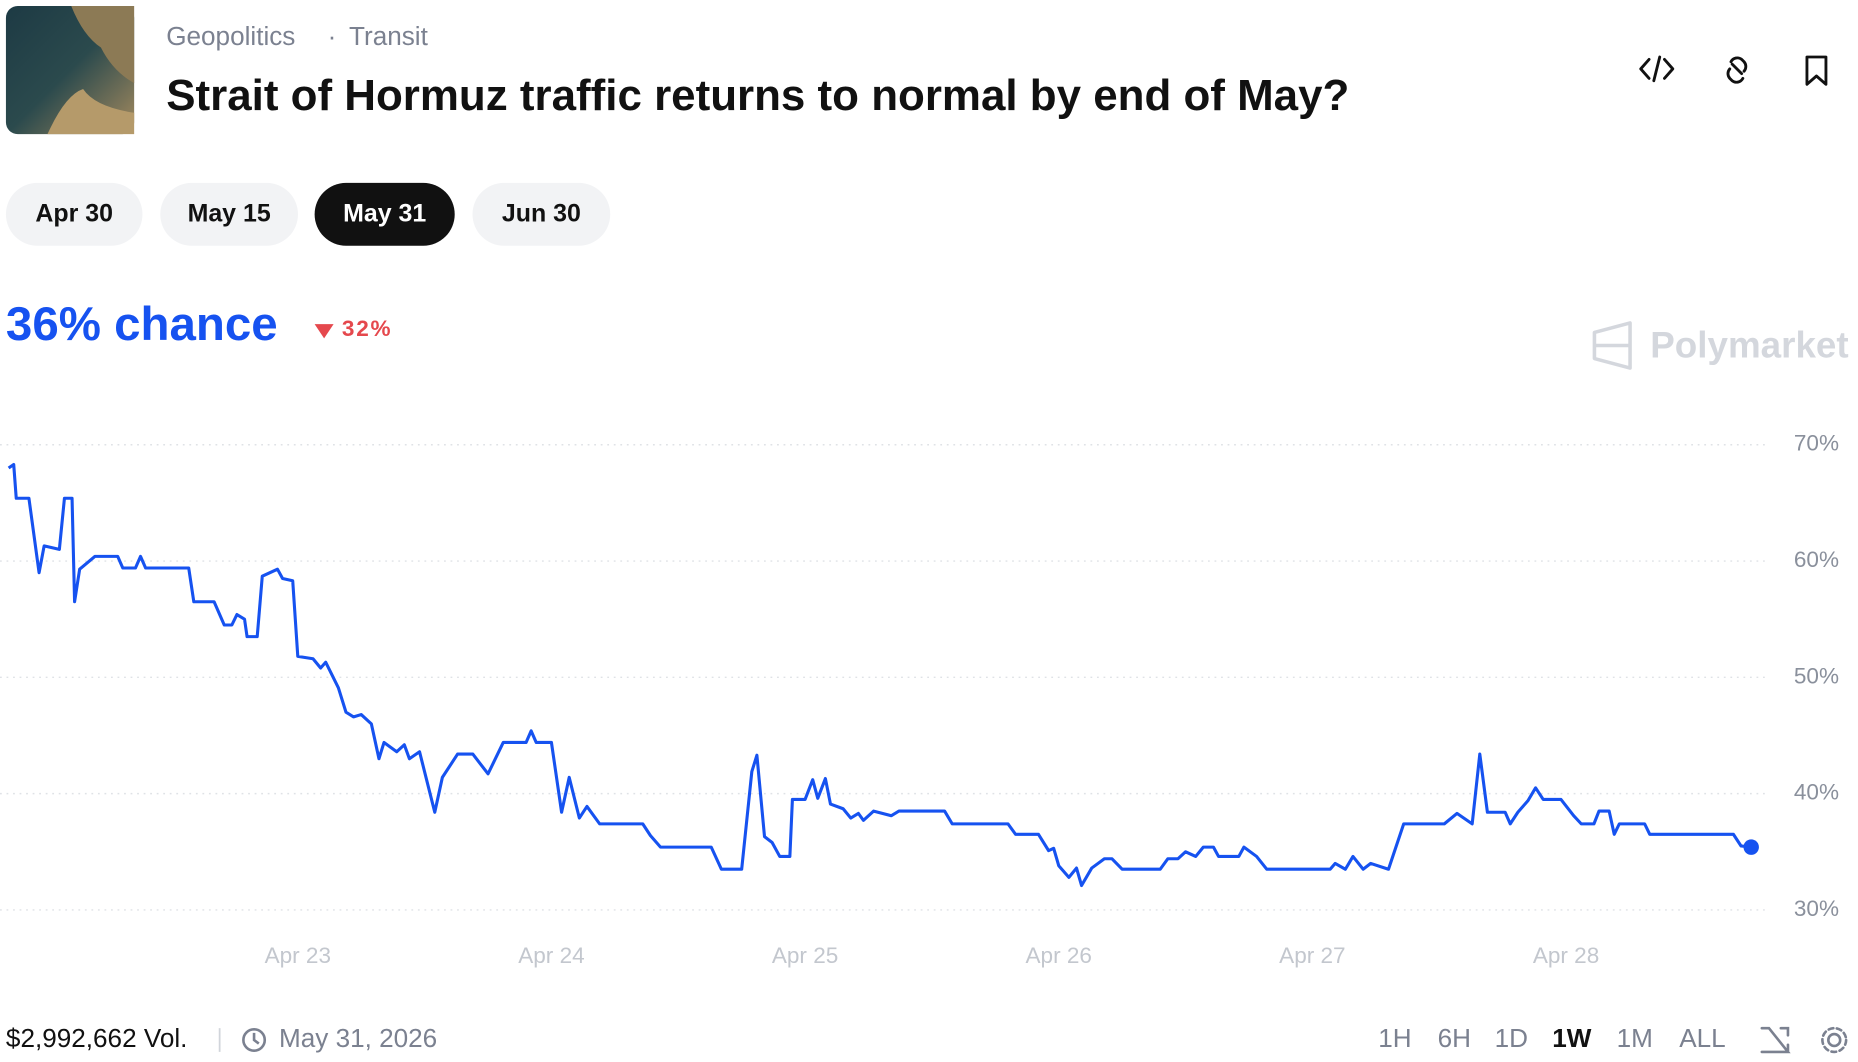 This screenshot has height=1062, width=1858. What do you see at coordinates (1816, 559) in the screenshot?
I see `y-tick-label: 60%` at bounding box center [1816, 559].